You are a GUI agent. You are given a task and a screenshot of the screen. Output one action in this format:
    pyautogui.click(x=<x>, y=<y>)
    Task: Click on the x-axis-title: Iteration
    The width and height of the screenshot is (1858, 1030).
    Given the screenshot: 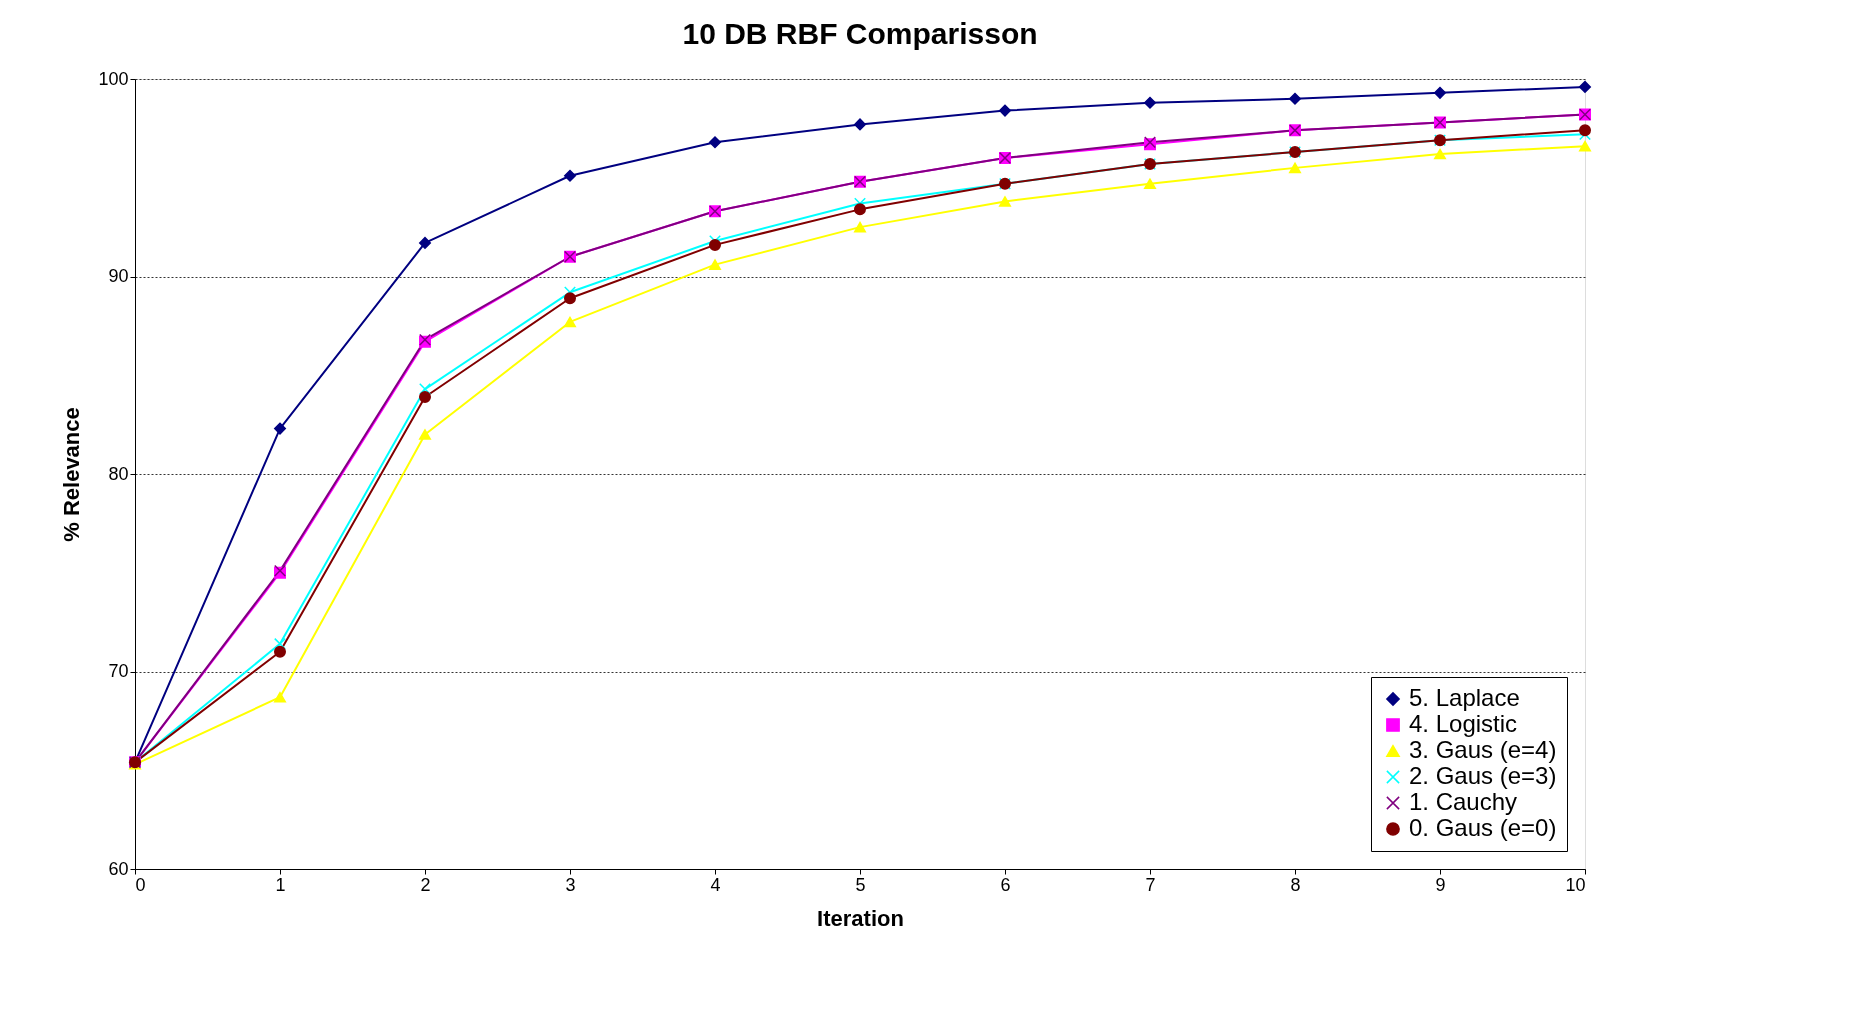 What is the action you would take?
    pyautogui.click(x=860, y=918)
    